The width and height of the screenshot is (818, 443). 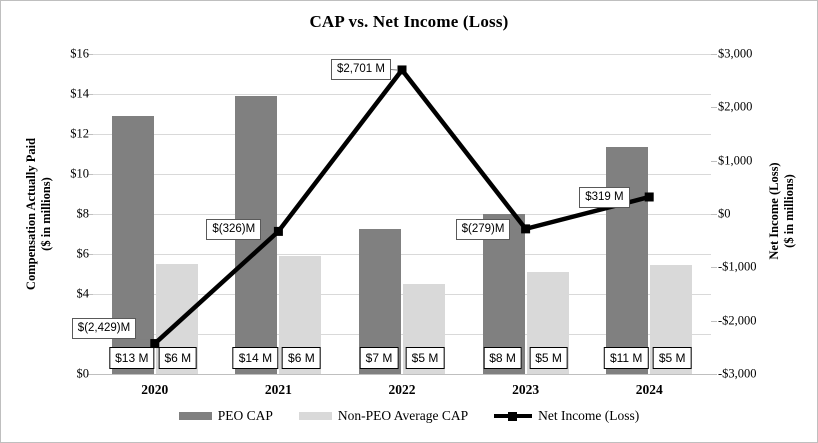 What do you see at coordinates (724, 213) in the screenshot?
I see `right-axis-tick-label: $0` at bounding box center [724, 213].